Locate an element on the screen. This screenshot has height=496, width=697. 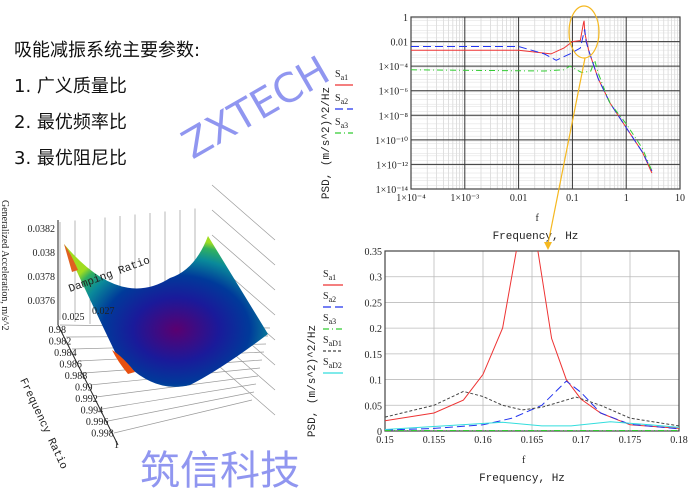
legend-label: SaD2 is located at coordinates (332, 363).